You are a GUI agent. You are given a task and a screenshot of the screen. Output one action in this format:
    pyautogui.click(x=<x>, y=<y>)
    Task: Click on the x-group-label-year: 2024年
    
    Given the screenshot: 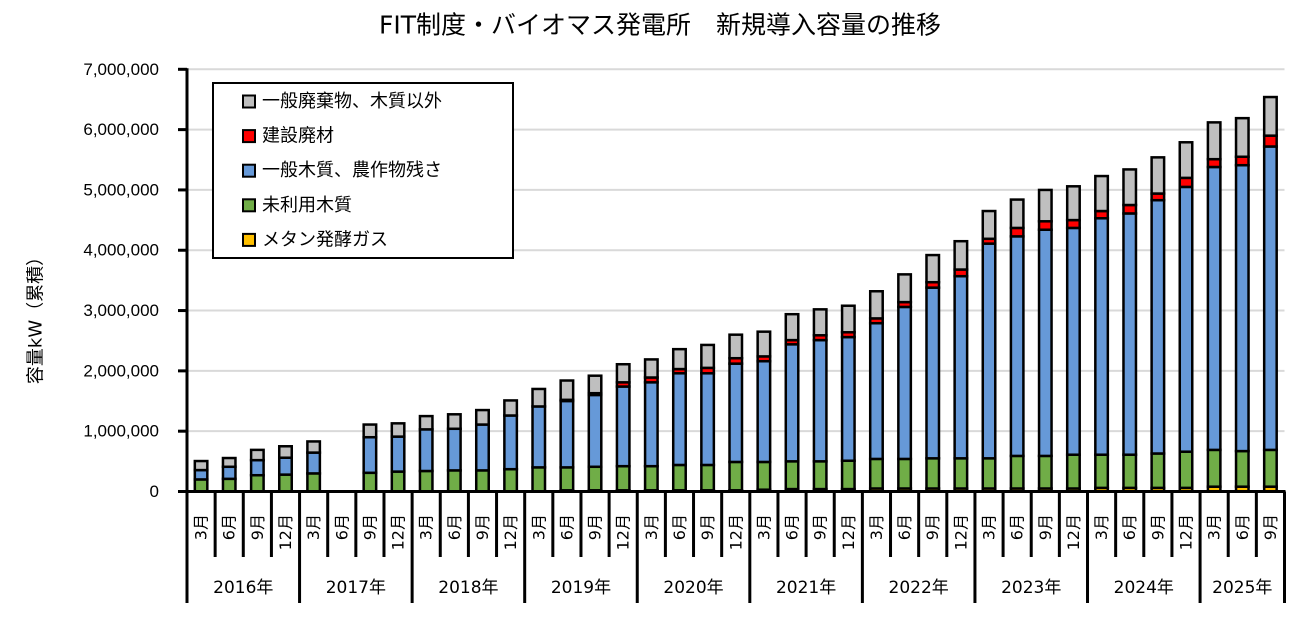 What is the action you would take?
    pyautogui.click(x=1144, y=588)
    